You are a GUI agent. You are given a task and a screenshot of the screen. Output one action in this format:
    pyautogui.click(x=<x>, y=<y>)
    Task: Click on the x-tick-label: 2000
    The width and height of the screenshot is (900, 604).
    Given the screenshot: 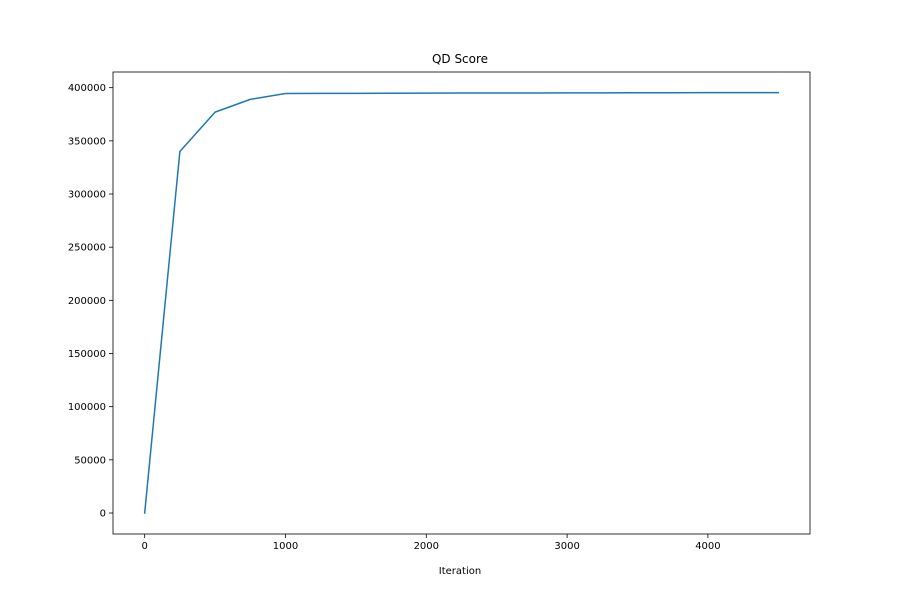 What is the action you would take?
    pyautogui.click(x=426, y=546)
    